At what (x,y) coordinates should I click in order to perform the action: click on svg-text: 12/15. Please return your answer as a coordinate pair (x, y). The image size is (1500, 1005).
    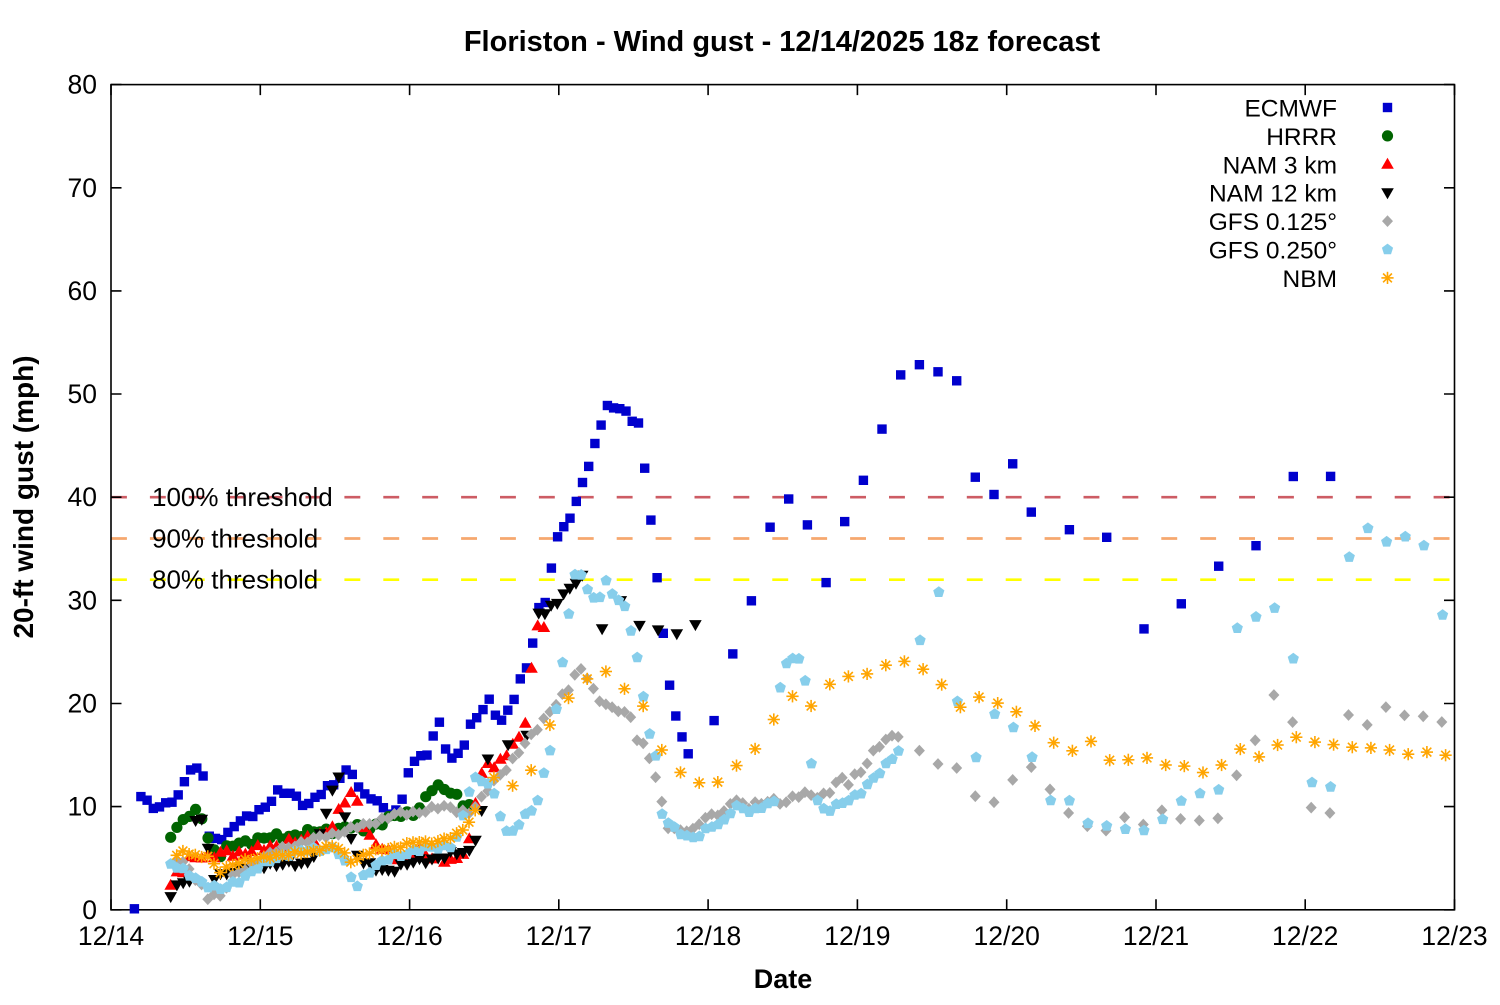
    Looking at the image, I should click on (260, 936).